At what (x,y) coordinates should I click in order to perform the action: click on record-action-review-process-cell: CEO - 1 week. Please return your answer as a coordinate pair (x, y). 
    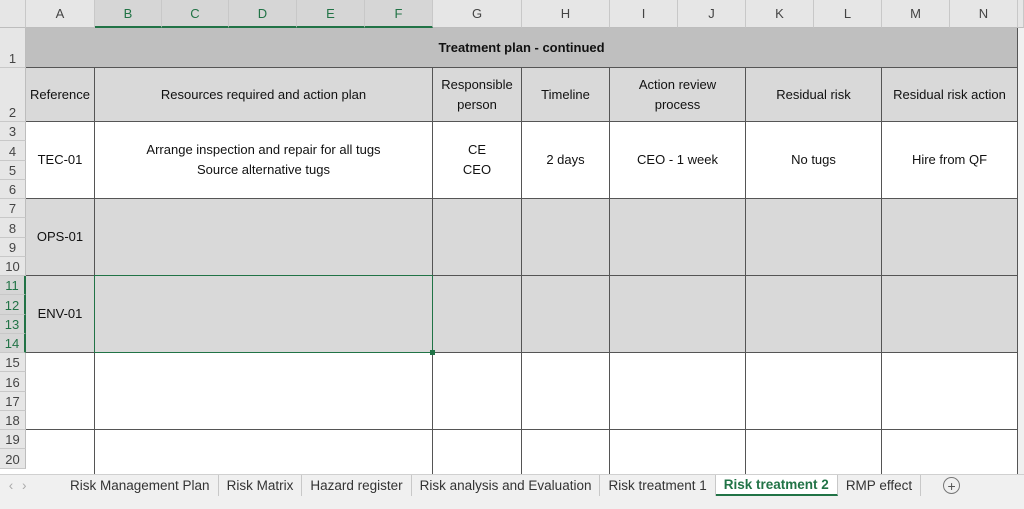
    Looking at the image, I should click on (678, 160).